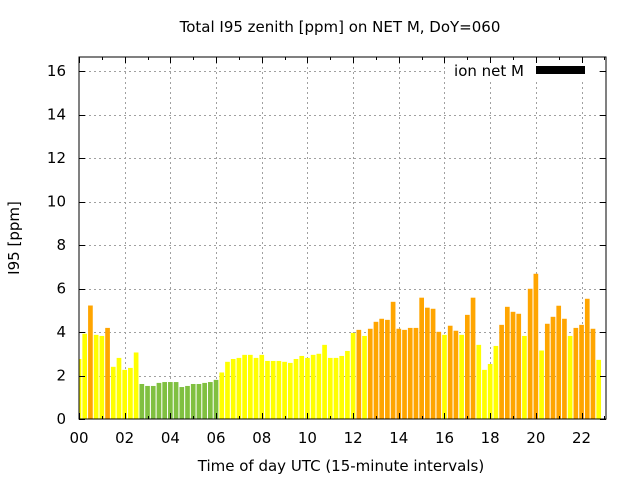  I want to click on x-tick-label: 18, so click(490, 438).